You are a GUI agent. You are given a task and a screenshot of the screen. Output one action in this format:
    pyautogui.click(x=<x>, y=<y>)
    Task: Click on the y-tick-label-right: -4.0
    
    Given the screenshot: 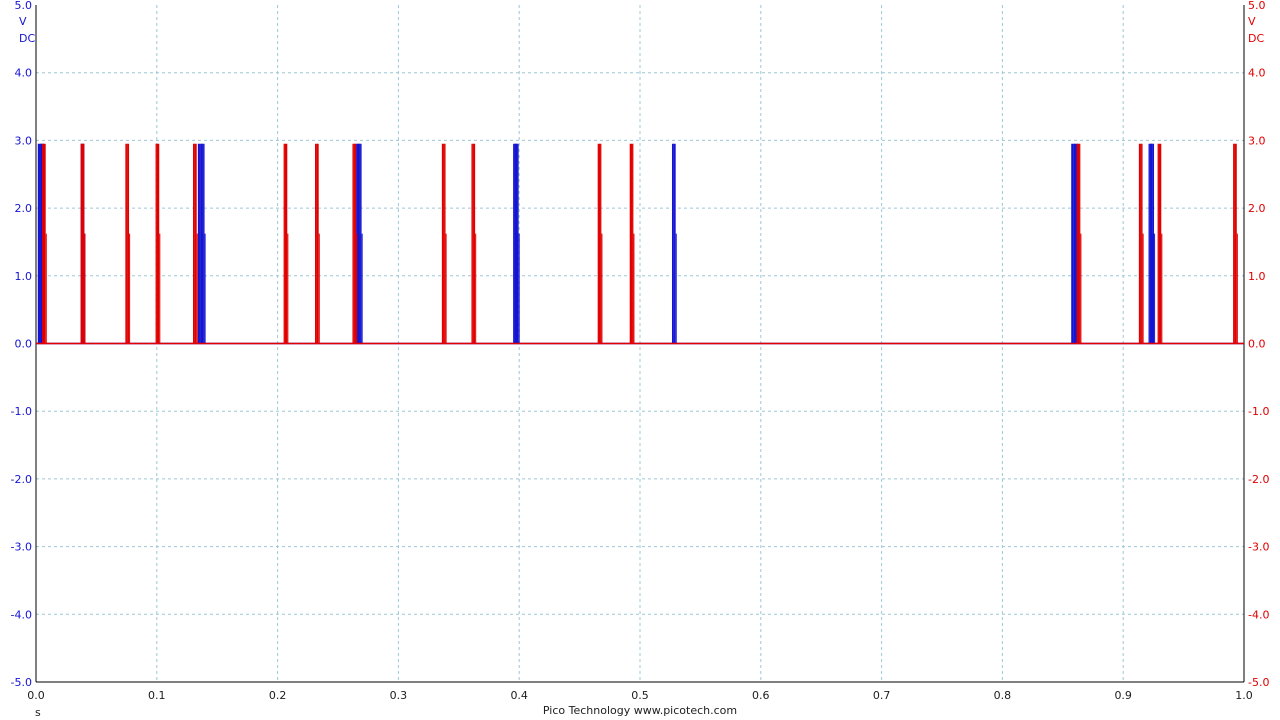 What is the action you would take?
    pyautogui.click(x=1258, y=614)
    